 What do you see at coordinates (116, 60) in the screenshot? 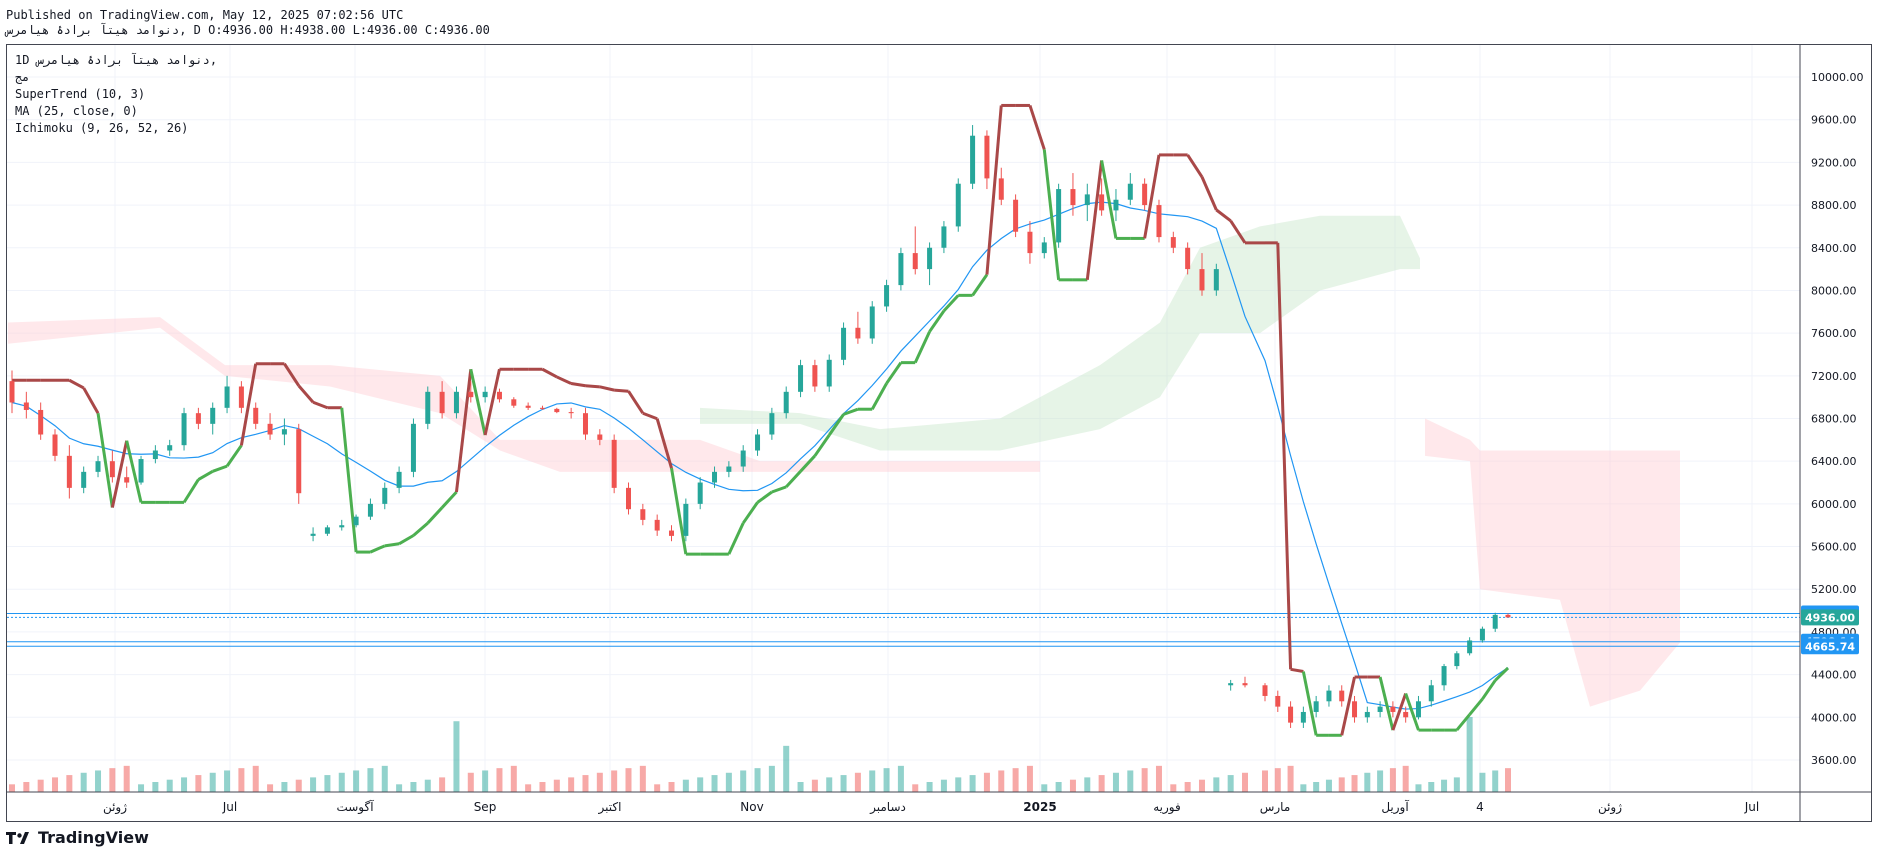
I see `legend-symbol-row: 1D دنوامد هیتآ برادۀ هیامرس,` at bounding box center [116, 60].